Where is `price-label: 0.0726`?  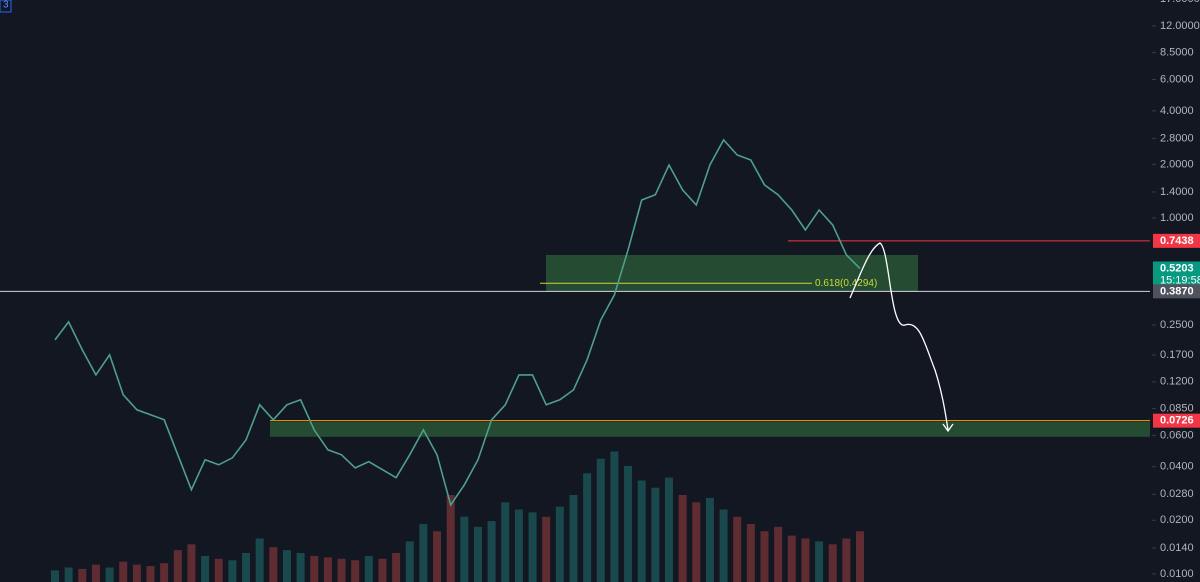 price-label: 0.0726 is located at coordinates (1177, 421).